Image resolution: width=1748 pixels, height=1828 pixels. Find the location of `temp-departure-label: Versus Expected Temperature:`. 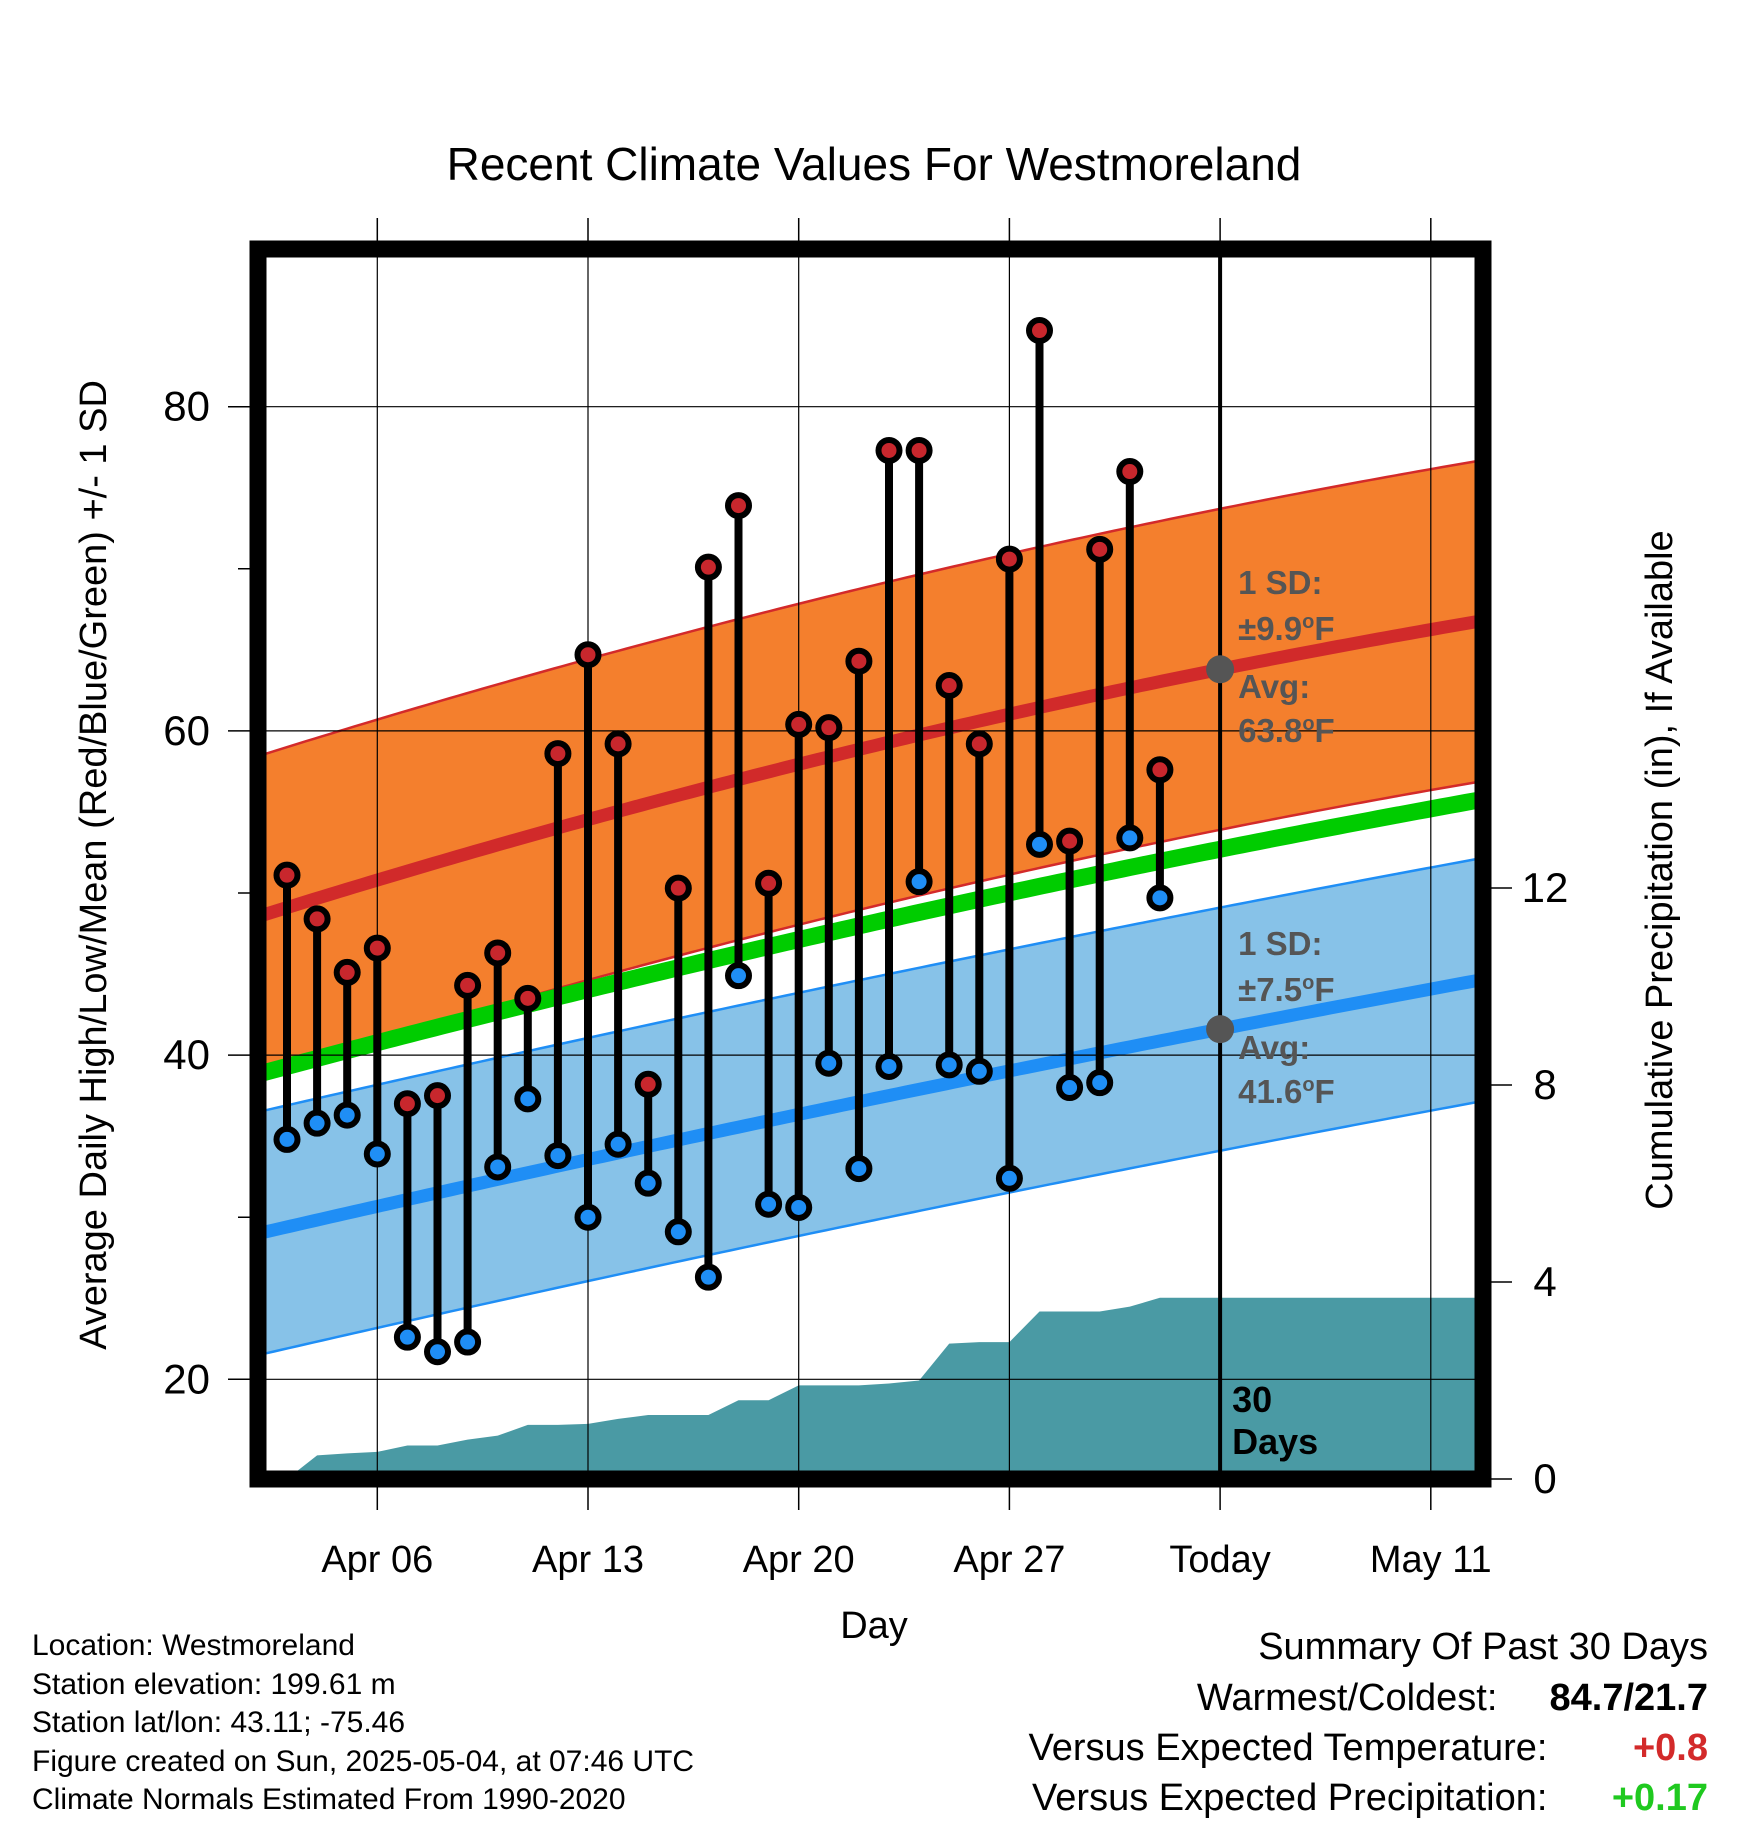

temp-departure-label: Versus Expected Temperature: is located at coordinates (1288, 1748).